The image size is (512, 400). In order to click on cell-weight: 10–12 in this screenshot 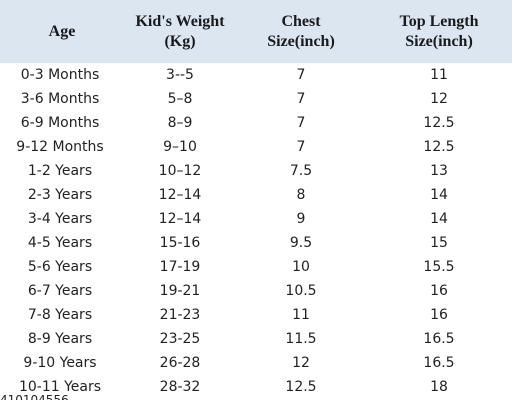, I will do `click(180, 171)`.